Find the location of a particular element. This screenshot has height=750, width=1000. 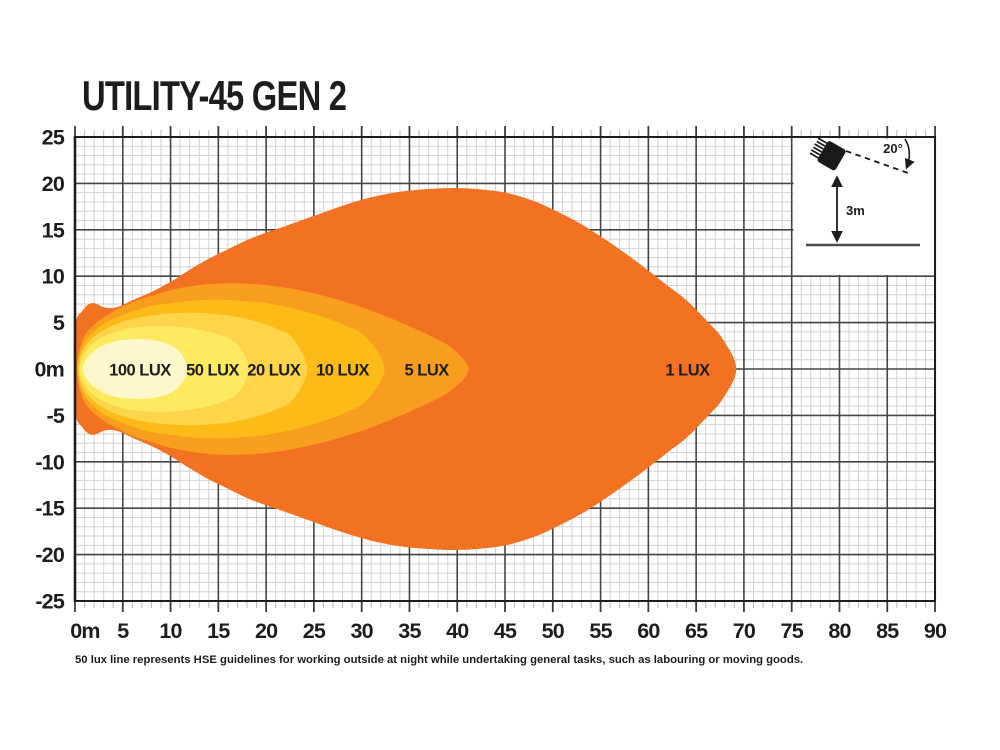

beam-angle-dashed-line is located at coordinates (877, 162).